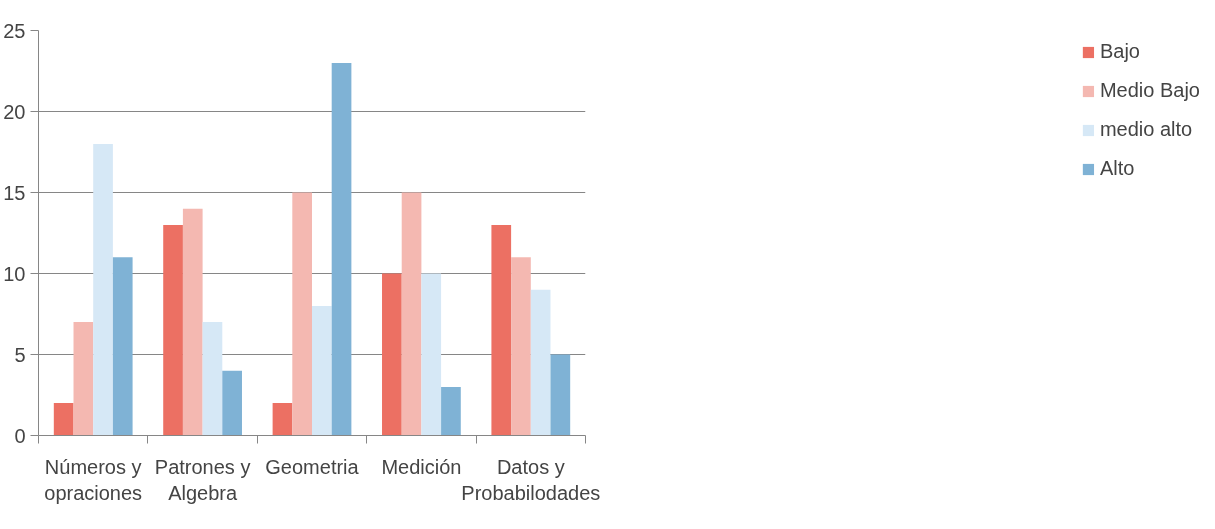 This screenshot has width=1215, height=529. What do you see at coordinates (1119, 51) in the screenshot?
I see `legend-label: Bajo` at bounding box center [1119, 51].